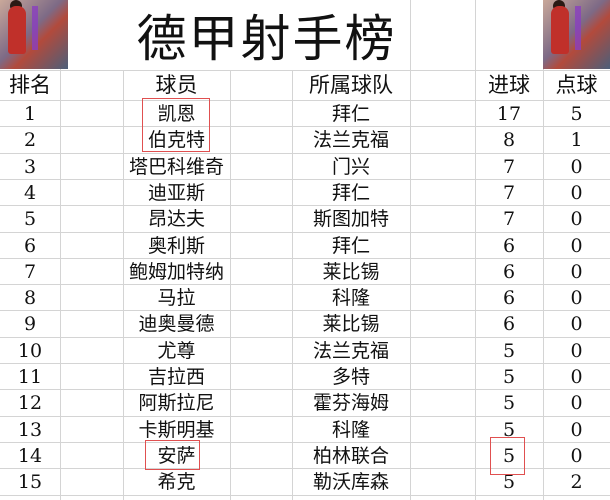  I want to click on table-row: 3 塔巴科维奇 门兴 7 0, so click(305, 167).